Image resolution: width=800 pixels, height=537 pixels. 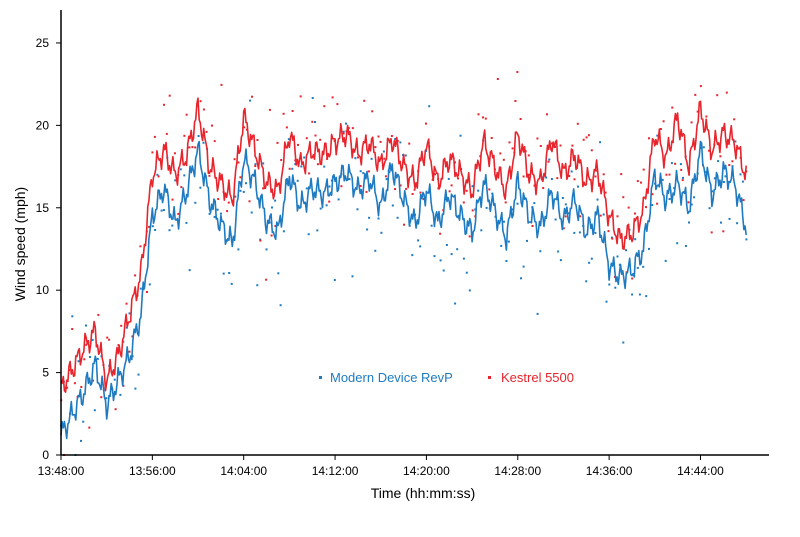 What do you see at coordinates (20, 244) in the screenshot?
I see `y-axis-title: Wind speed (mph)` at bounding box center [20, 244].